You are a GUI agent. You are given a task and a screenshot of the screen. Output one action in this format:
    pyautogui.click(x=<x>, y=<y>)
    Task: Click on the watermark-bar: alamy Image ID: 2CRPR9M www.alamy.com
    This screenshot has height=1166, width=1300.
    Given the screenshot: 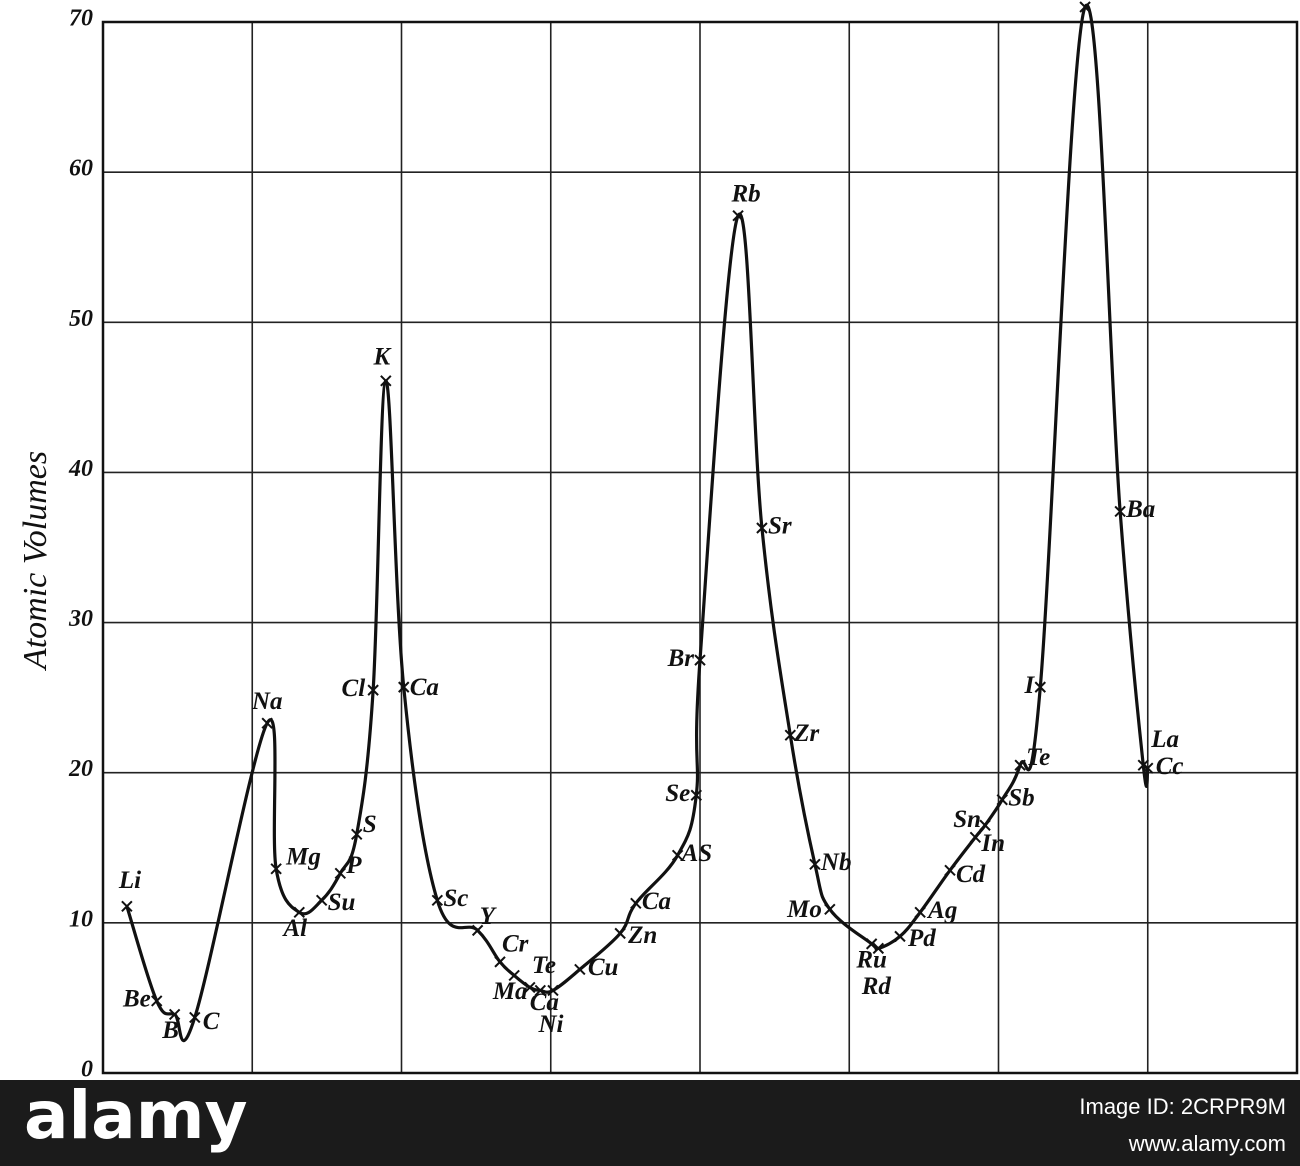 What is the action you would take?
    pyautogui.click(x=650, y=1121)
    